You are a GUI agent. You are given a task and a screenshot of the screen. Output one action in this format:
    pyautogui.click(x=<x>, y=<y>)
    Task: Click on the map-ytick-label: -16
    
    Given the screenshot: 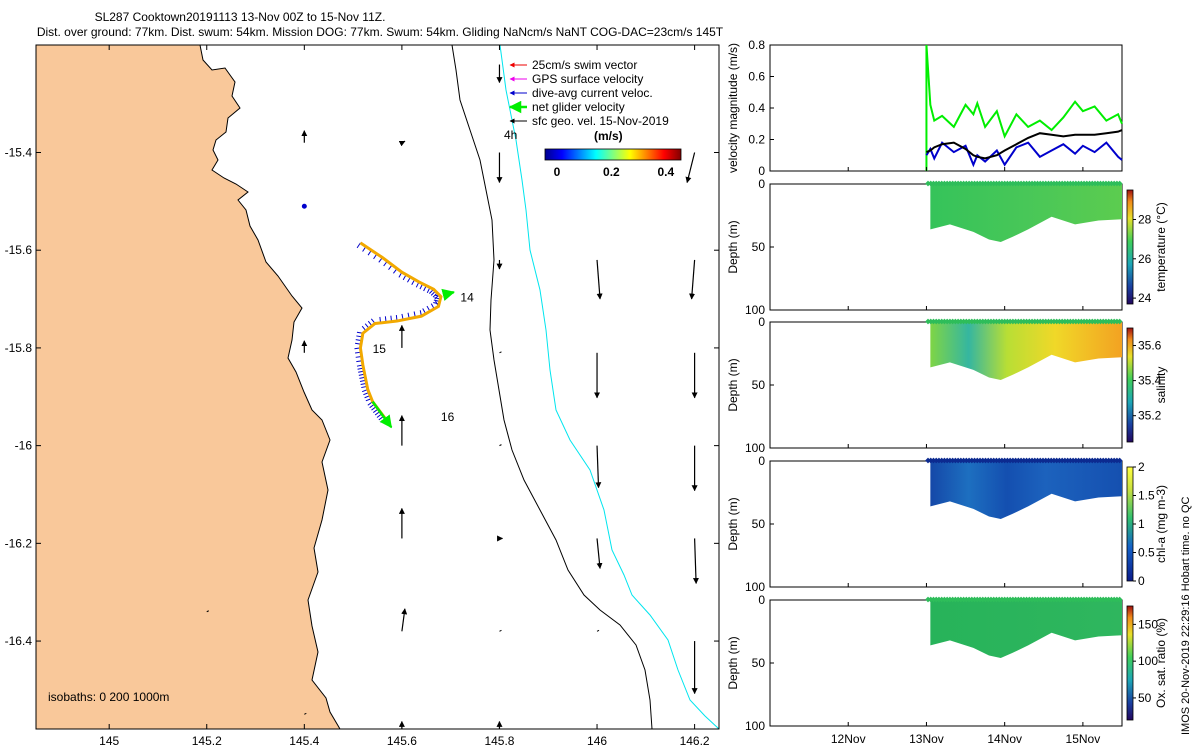 What is the action you would take?
    pyautogui.click(x=24, y=446)
    